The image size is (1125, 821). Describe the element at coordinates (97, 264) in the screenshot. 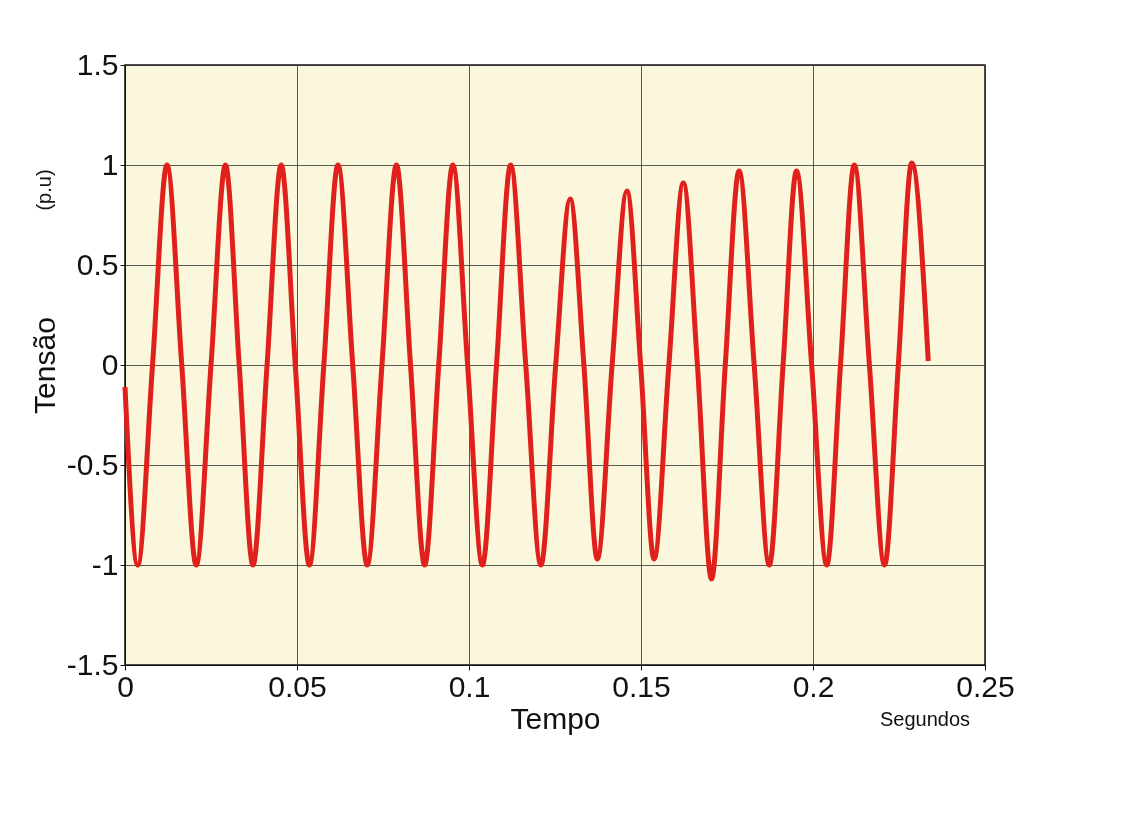

I see `y-tick-label: 0.5` at that location.